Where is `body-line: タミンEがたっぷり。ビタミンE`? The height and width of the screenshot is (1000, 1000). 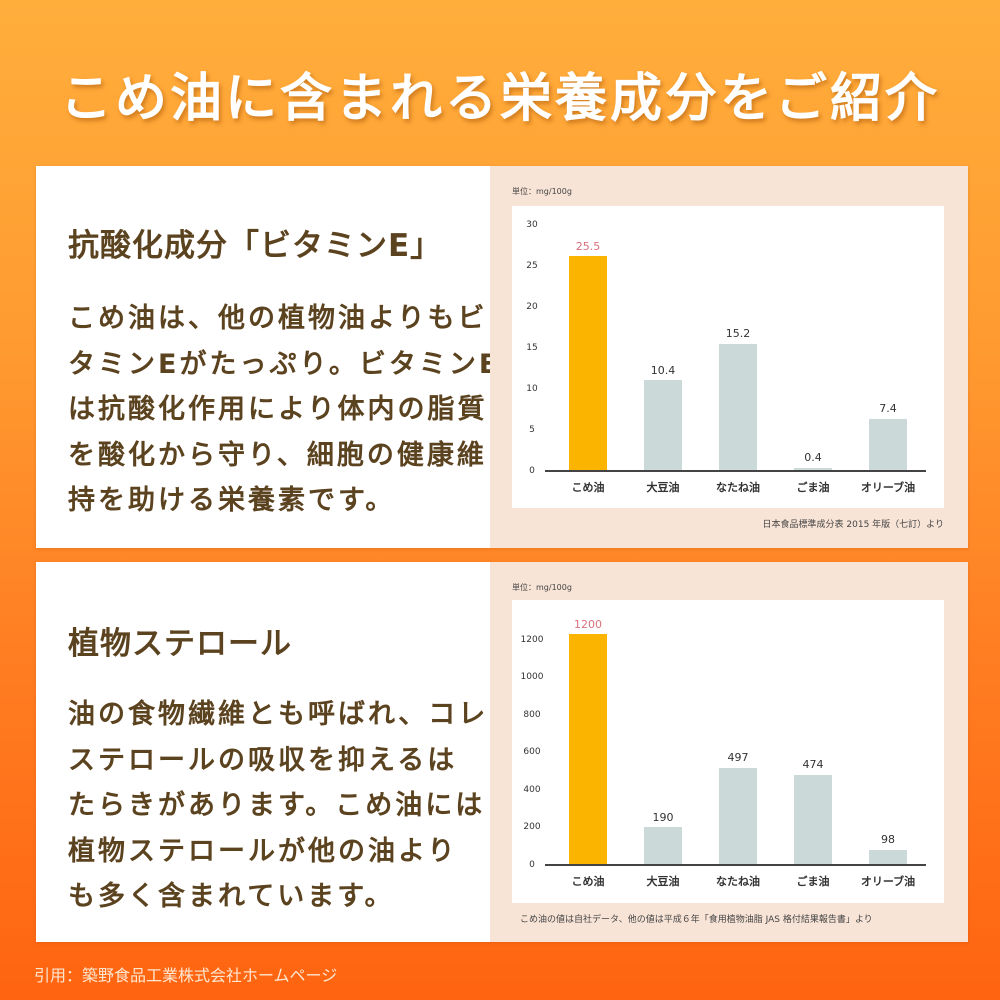 body-line: タミンEがたっぷり。ビタミンE is located at coordinates (284, 364).